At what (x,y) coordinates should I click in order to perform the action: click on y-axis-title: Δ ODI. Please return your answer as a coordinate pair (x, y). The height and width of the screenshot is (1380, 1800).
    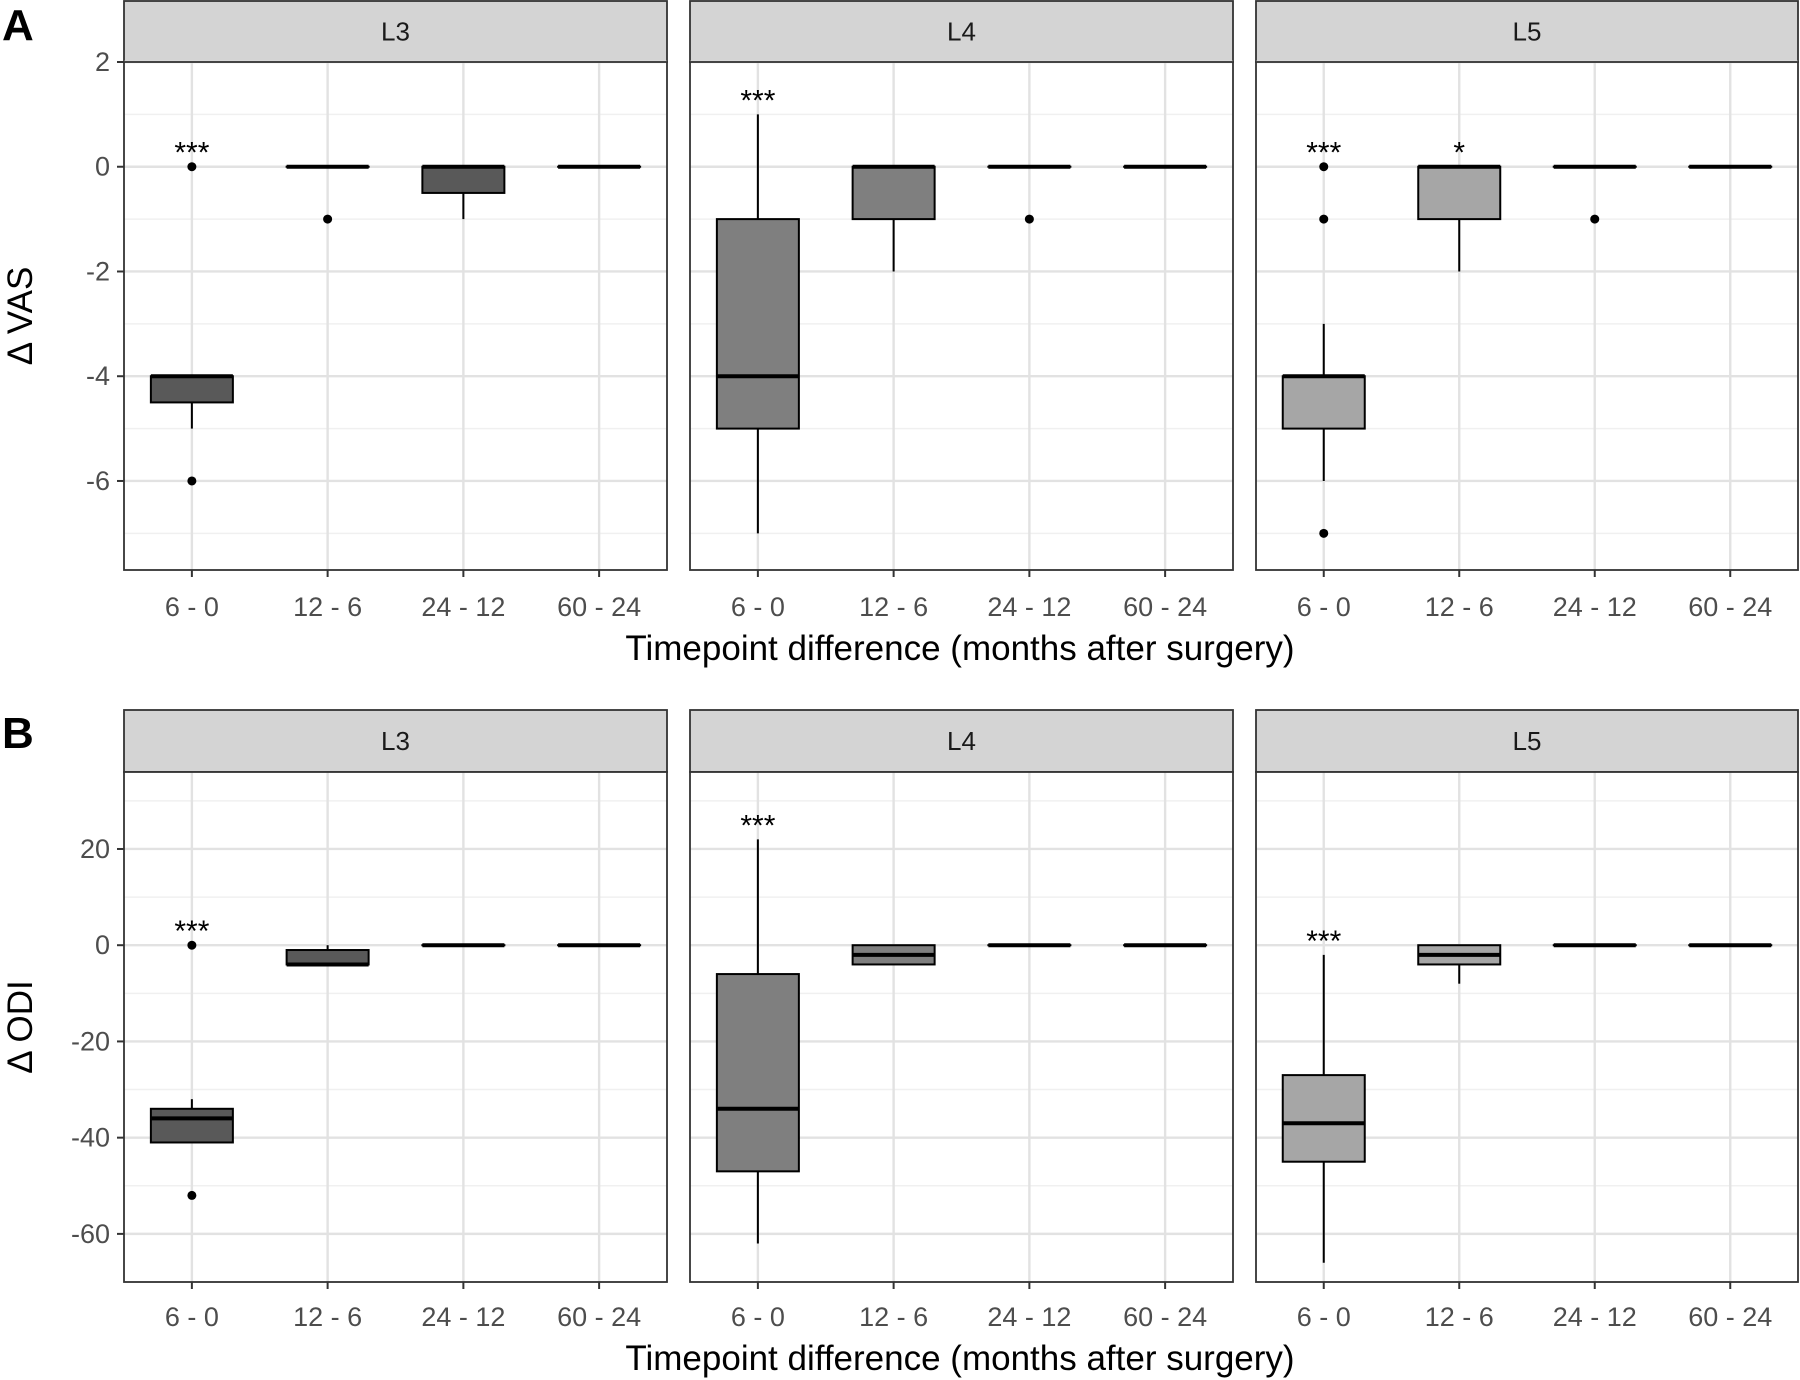
    Looking at the image, I should click on (20, 1026).